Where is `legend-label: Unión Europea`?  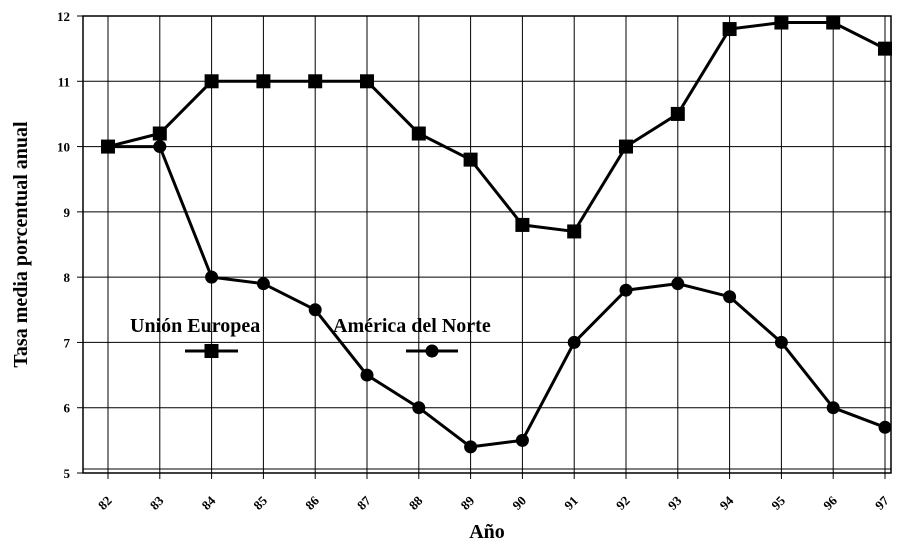 legend-label: Unión Europea is located at coordinates (195, 326).